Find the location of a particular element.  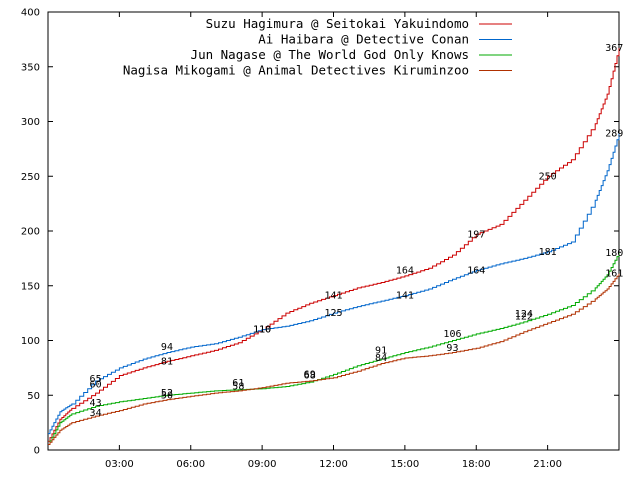

data-label: 68 is located at coordinates (310, 376).